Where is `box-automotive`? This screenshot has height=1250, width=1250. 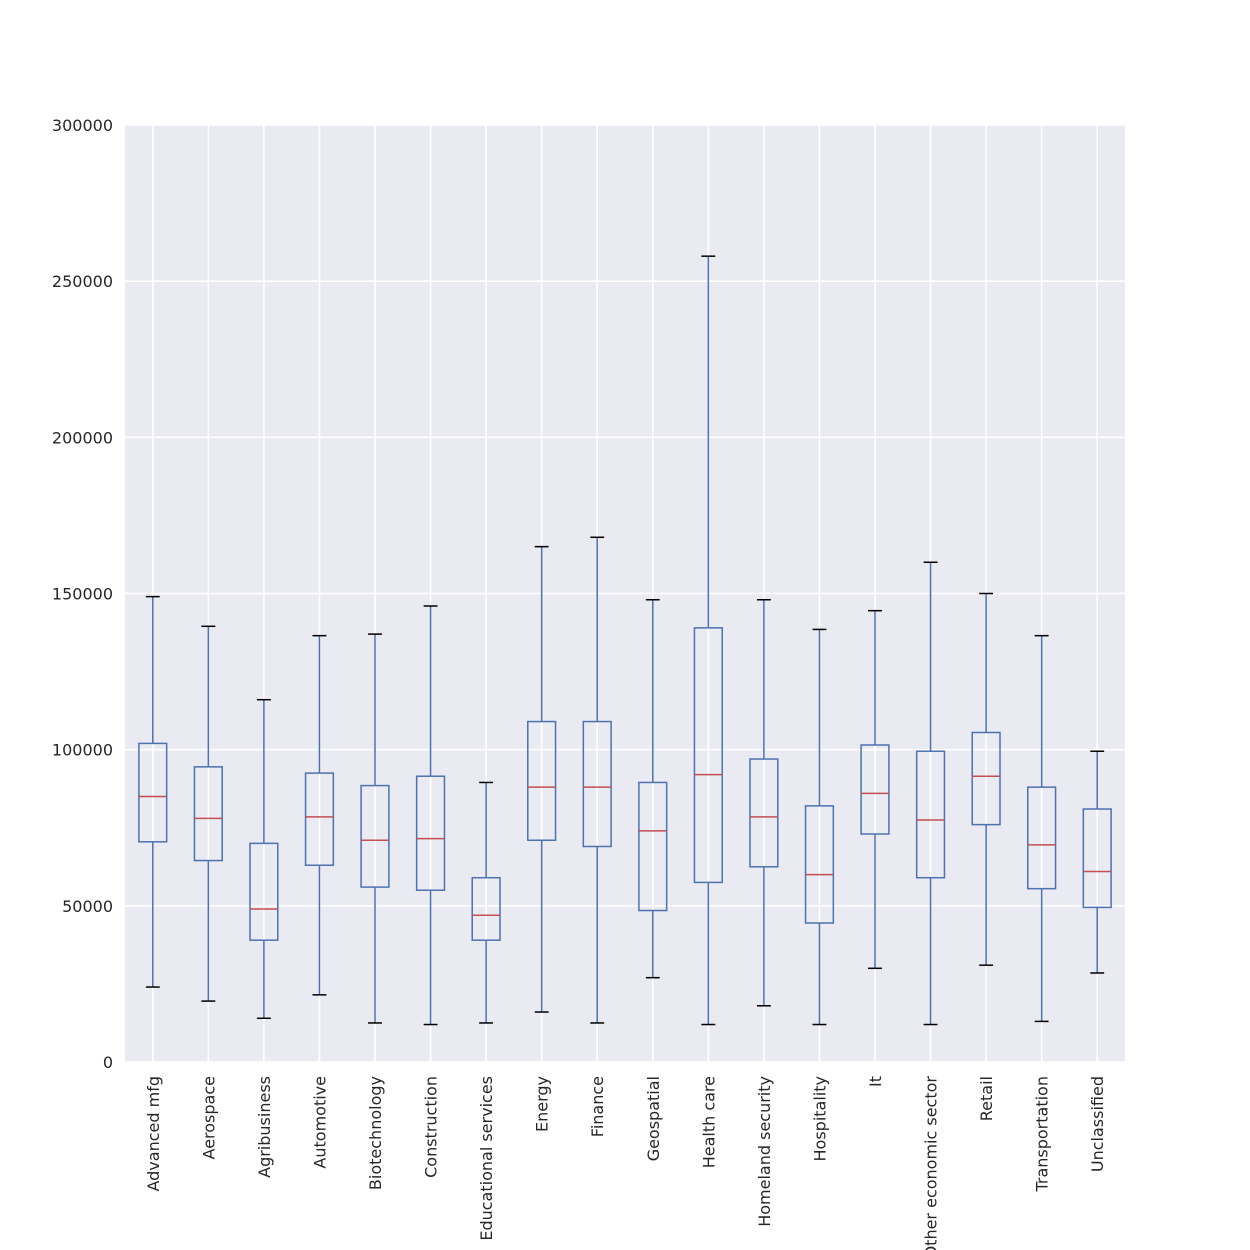 box-automotive is located at coordinates (319, 815).